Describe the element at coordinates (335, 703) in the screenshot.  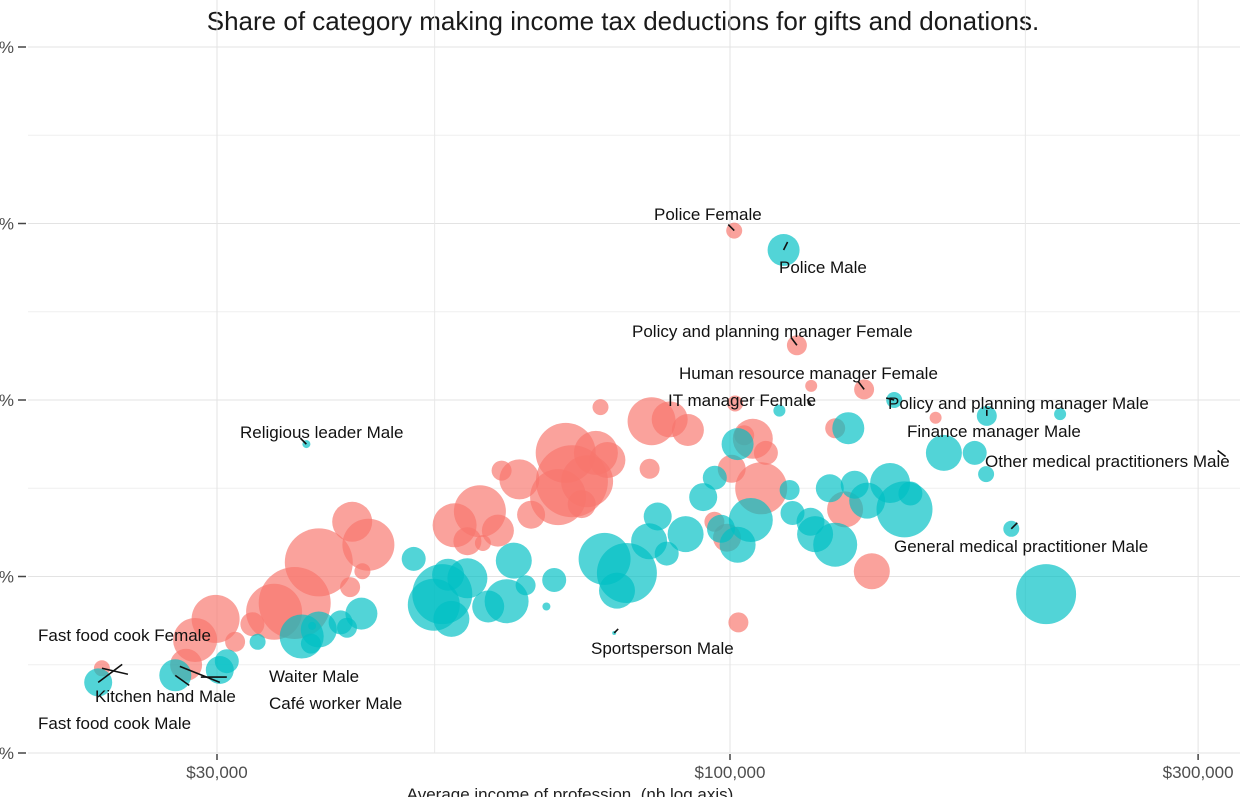
I see `annotation-label: Café worker Male` at that location.